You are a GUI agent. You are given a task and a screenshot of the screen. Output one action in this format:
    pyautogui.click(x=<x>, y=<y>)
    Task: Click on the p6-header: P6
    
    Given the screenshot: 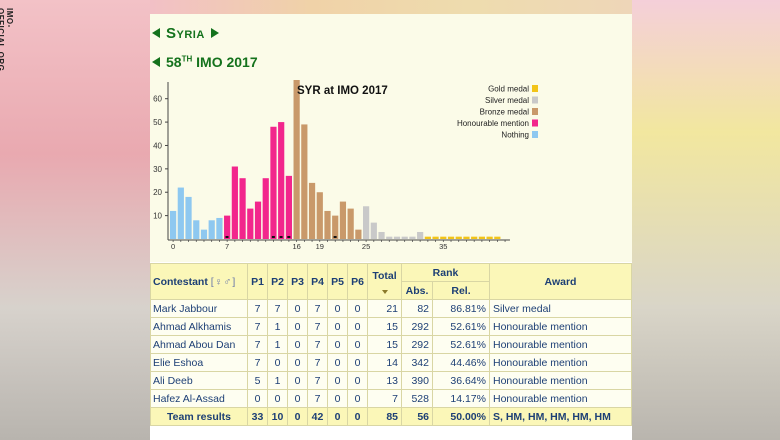 What is the action you would take?
    pyautogui.click(x=357, y=281)
    